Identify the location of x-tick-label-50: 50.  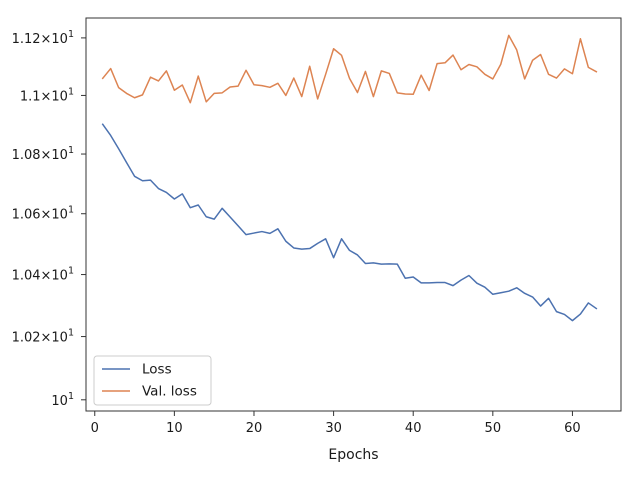
(493, 428).